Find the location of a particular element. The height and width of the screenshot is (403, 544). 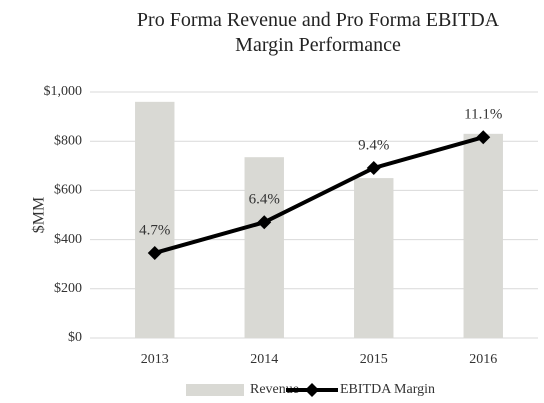

y-tick-label: $200 is located at coordinates (68, 288).